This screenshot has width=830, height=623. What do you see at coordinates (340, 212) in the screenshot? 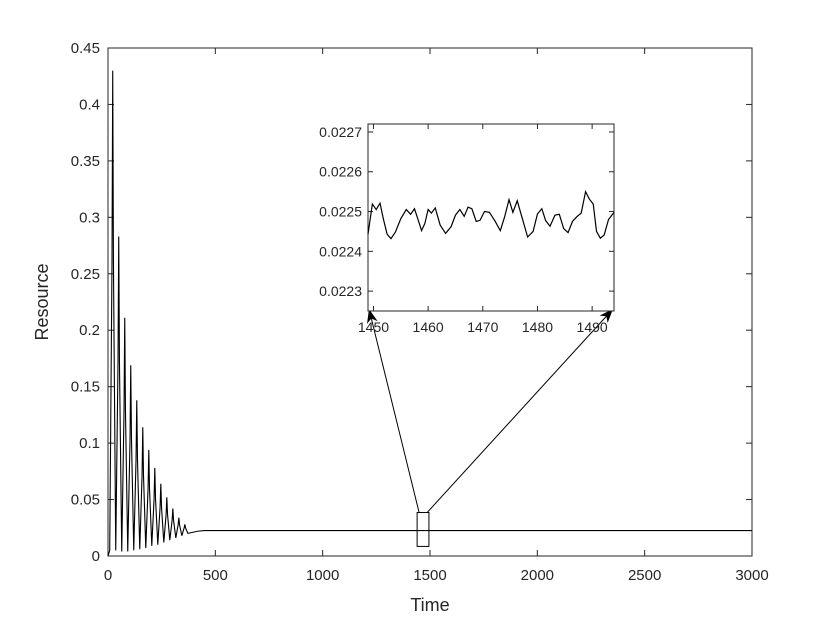
I see `inset-y-tick-label: 0.0225` at bounding box center [340, 212].